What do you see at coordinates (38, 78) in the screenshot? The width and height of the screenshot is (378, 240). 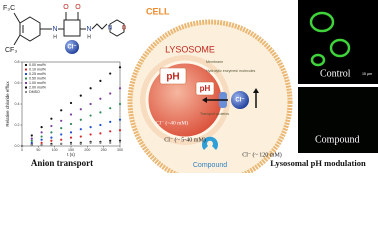 I see `legend-label: 0.50 mol%` at bounding box center [38, 78].